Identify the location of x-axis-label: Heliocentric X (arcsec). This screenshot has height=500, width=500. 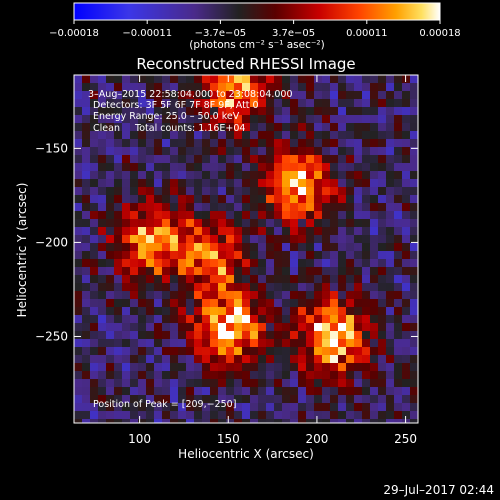
(246, 454).